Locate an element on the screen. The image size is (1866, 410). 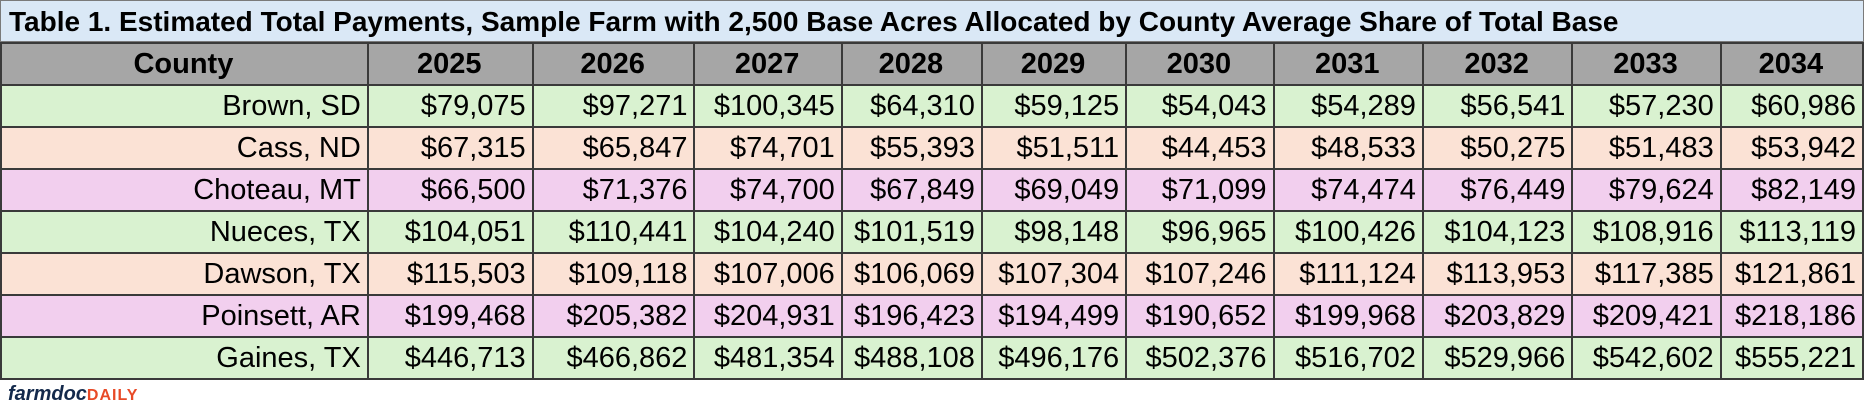
payment-cell: $98,148 is located at coordinates (1054, 232).